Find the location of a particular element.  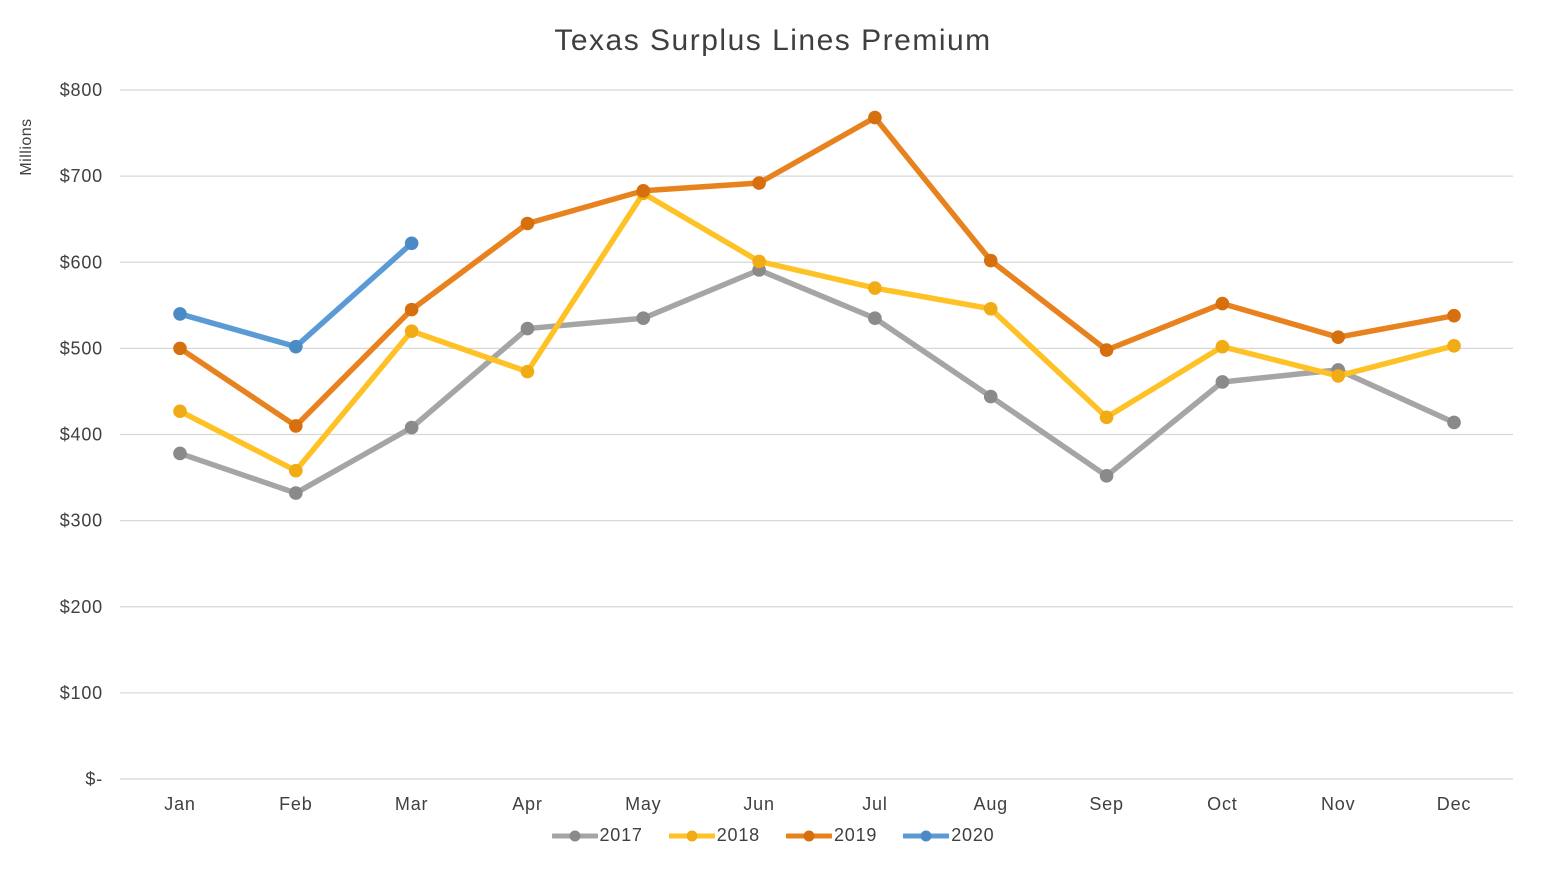

legend-item-2017: 2017 is located at coordinates (597, 835).